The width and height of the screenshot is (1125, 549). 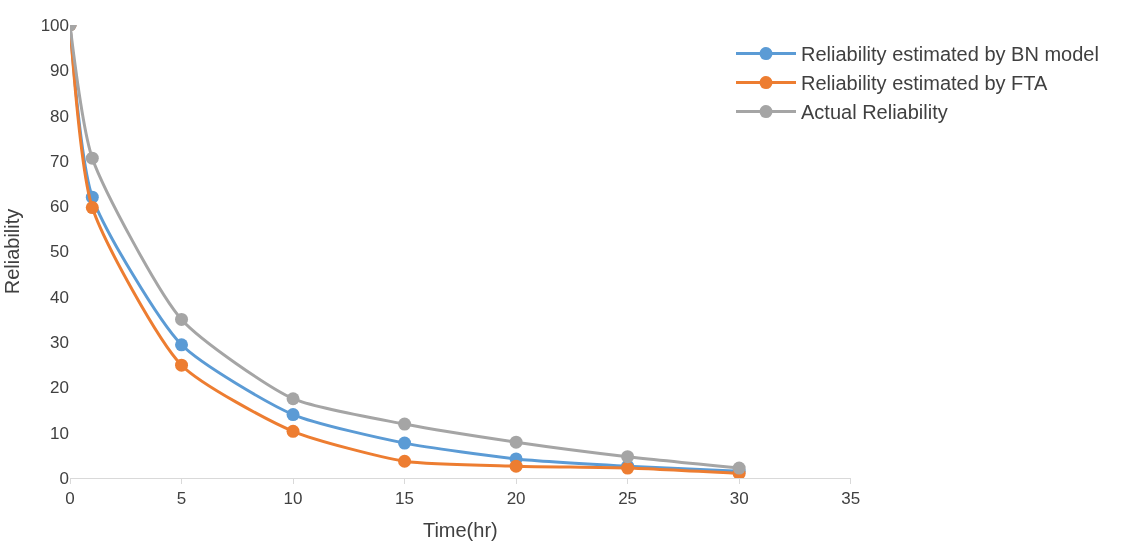 I want to click on x-tick-label: 10, so click(x=293, y=499).